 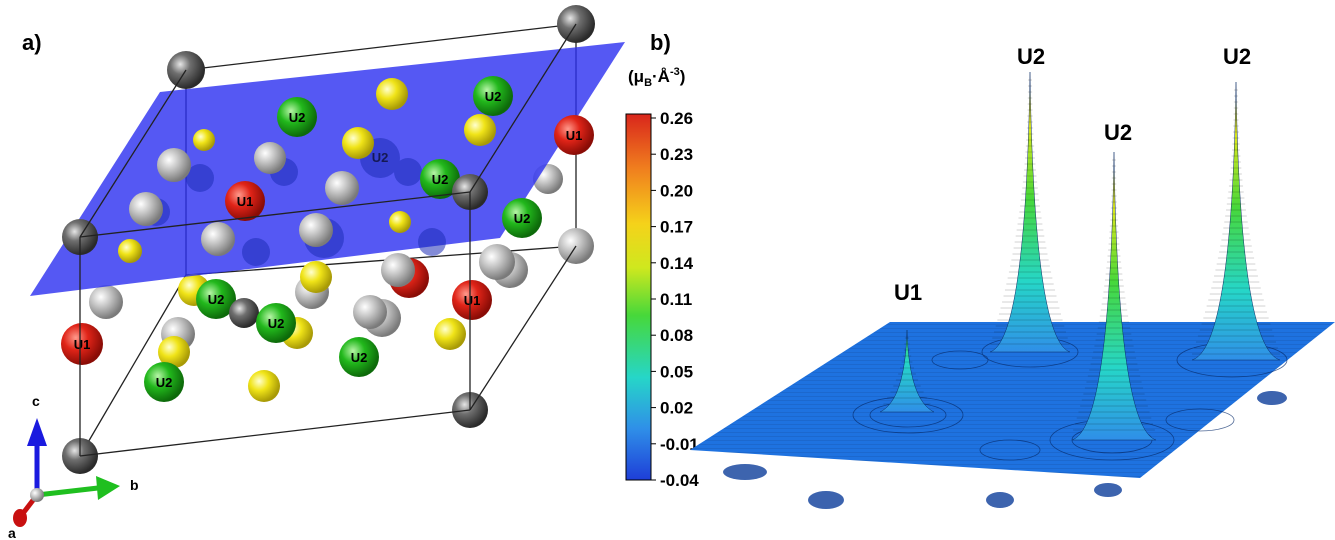 I want to click on c-axis-label: c, so click(x=36, y=401).